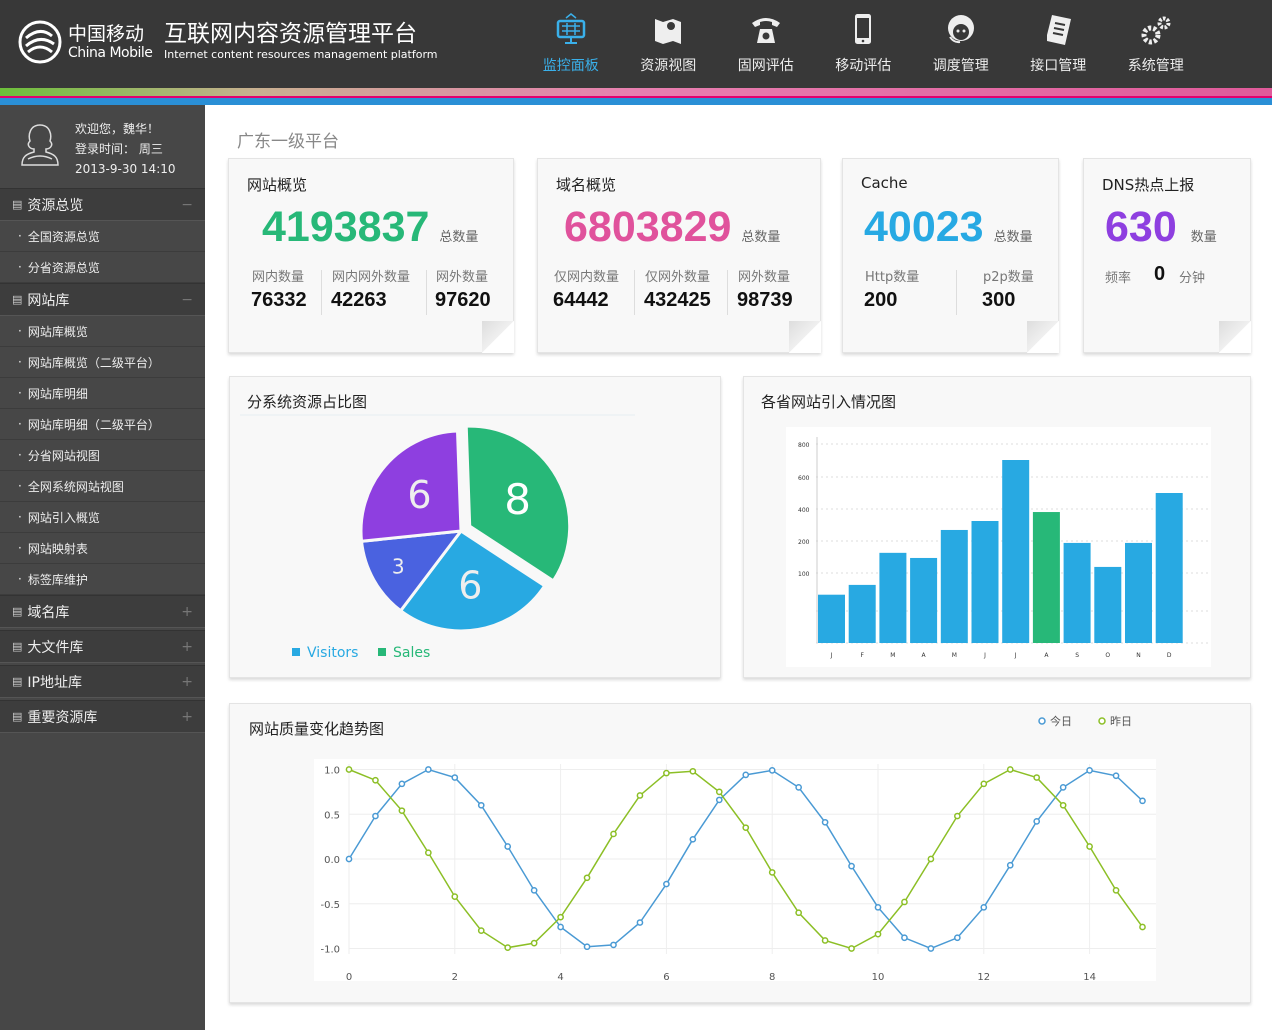 This screenshot has height=1030, width=1272. What do you see at coordinates (1059, 42) in the screenshot?
I see `nav-item-5: 接口管理` at bounding box center [1059, 42].